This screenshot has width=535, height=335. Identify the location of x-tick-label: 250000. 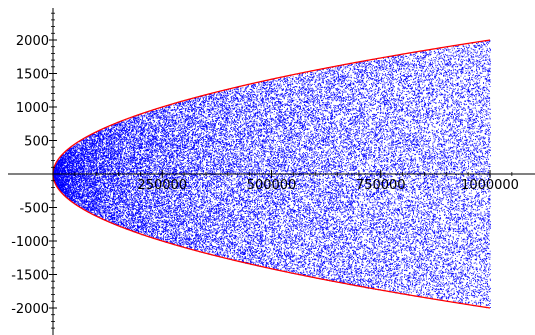
(162, 185).